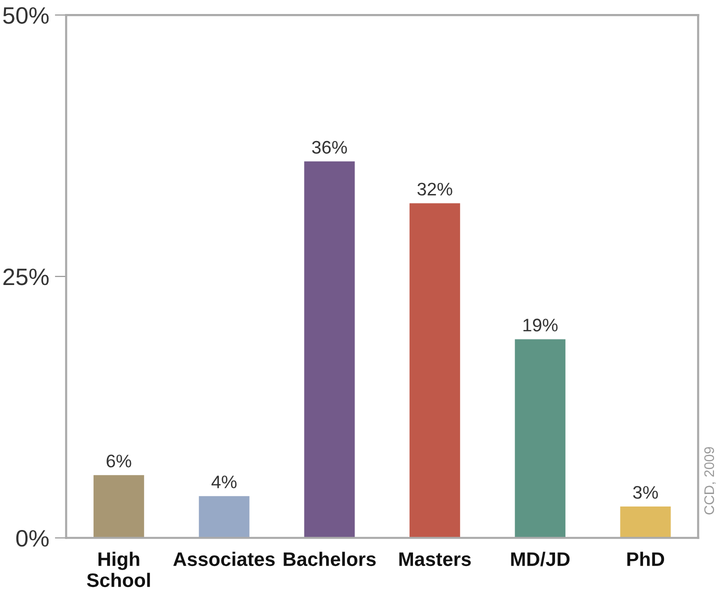 The height and width of the screenshot is (601, 719). What do you see at coordinates (434, 189) in the screenshot?
I see `data-label: 32%` at bounding box center [434, 189].